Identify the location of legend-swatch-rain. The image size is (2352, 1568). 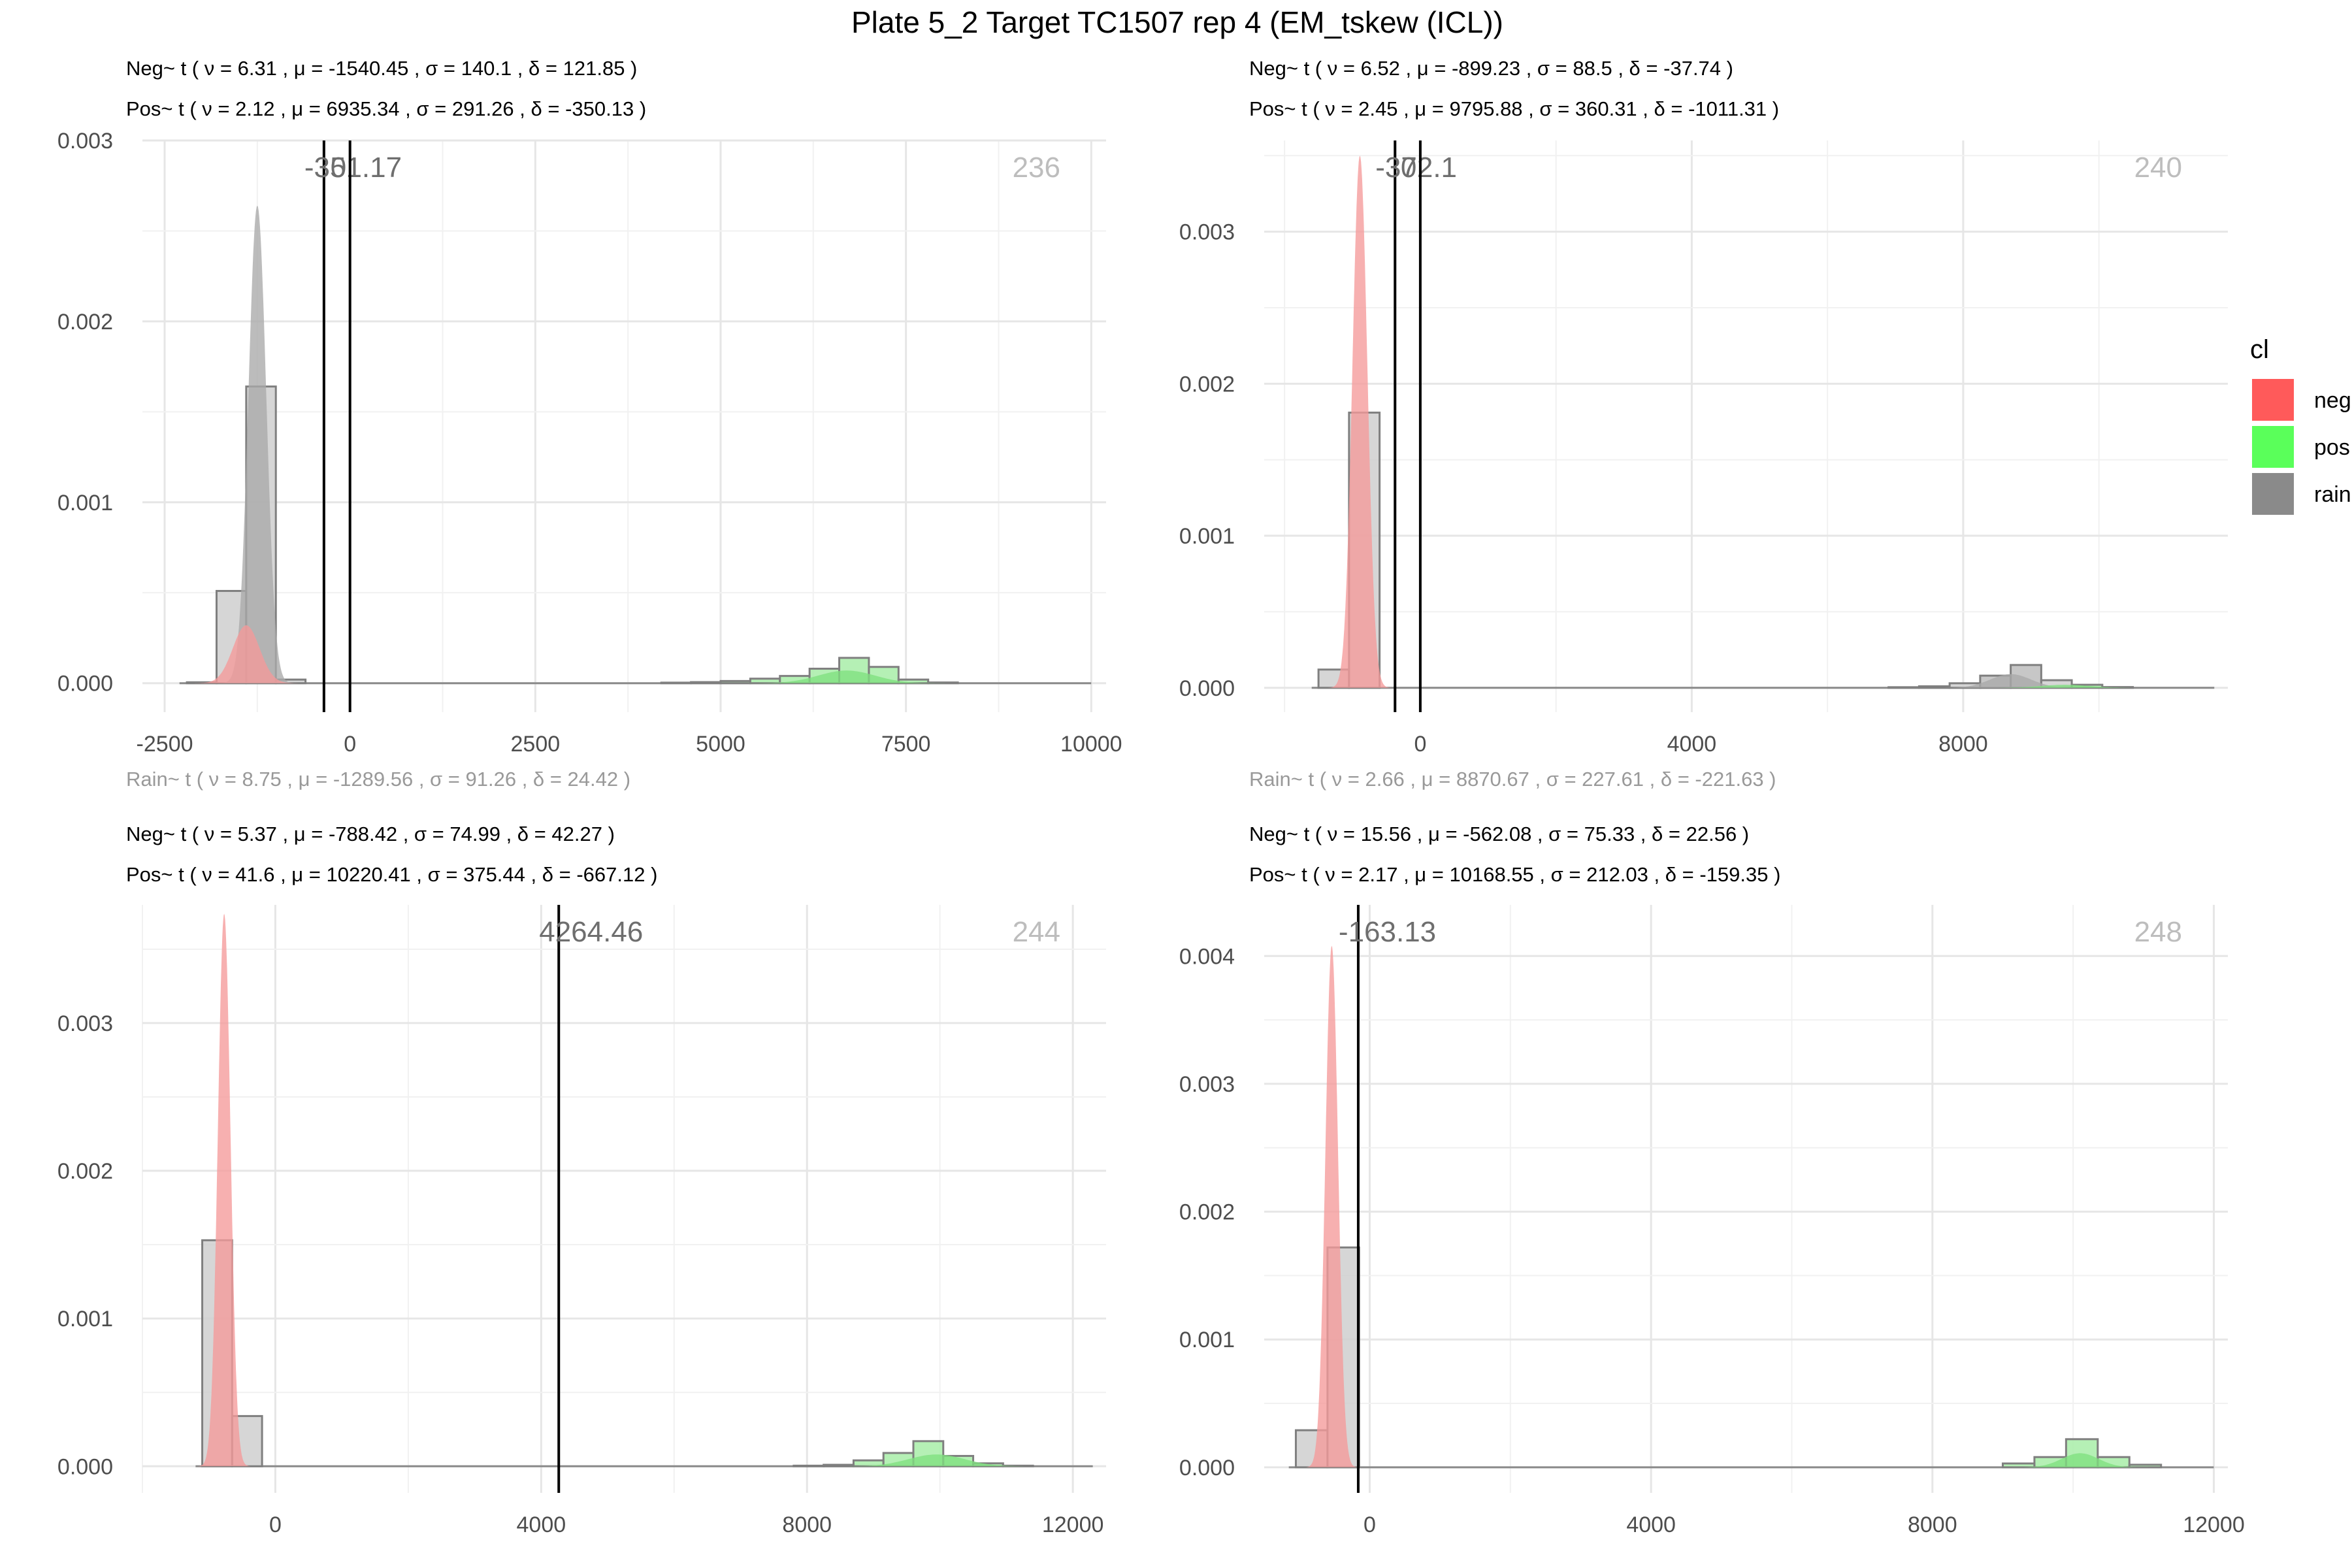
(2273, 494).